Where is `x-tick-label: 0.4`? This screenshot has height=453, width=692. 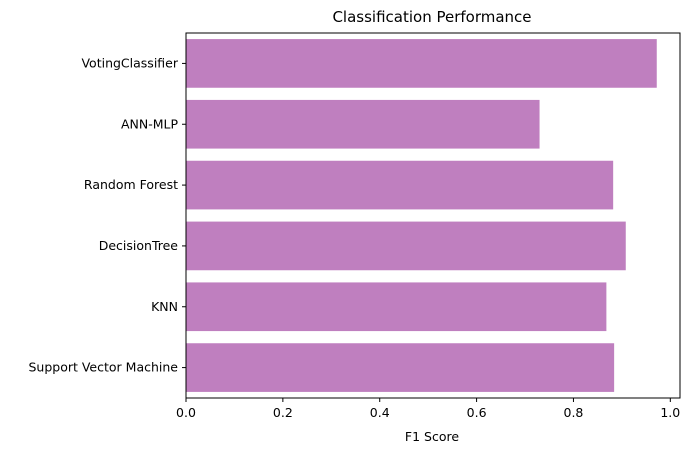
x-tick-label: 0.4 is located at coordinates (380, 412).